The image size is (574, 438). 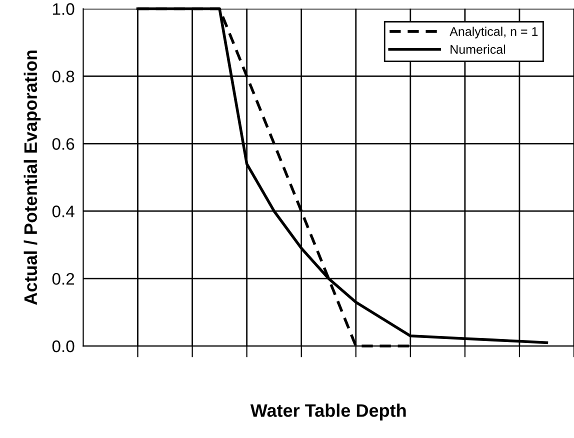 I want to click on legend-label: Numerical, so click(x=478, y=49).